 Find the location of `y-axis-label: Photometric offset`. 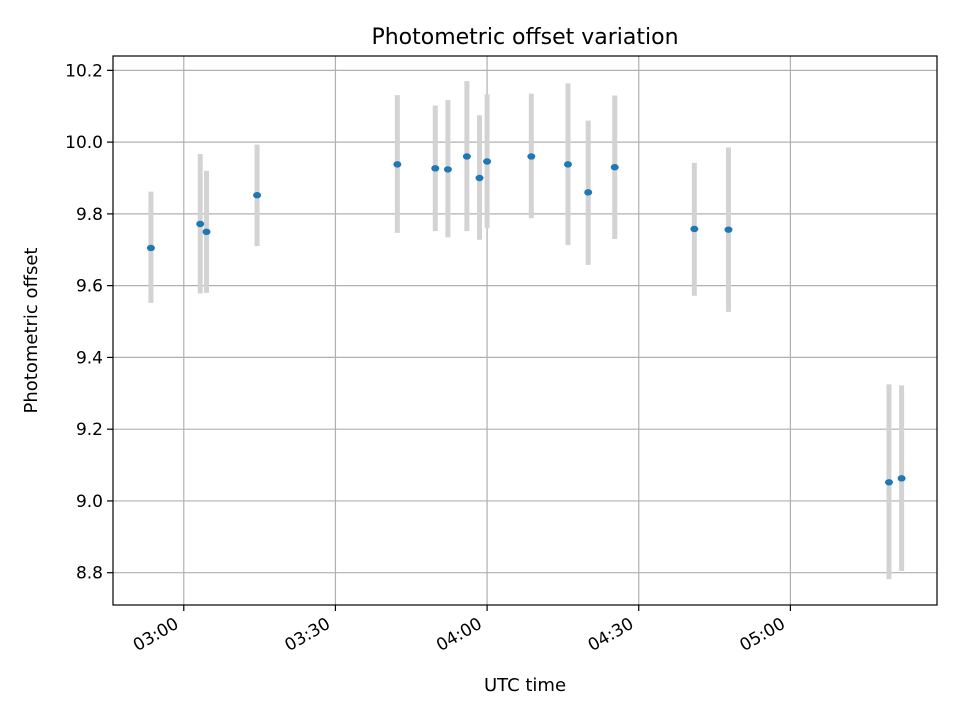

y-axis-label: Photometric offset is located at coordinates (31, 331).